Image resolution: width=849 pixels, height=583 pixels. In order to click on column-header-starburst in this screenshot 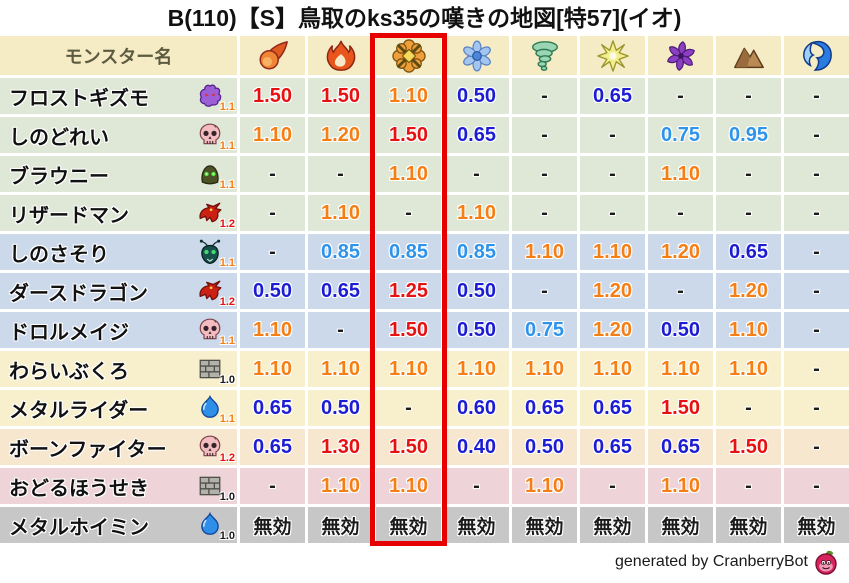, I will do `click(612, 55)`.